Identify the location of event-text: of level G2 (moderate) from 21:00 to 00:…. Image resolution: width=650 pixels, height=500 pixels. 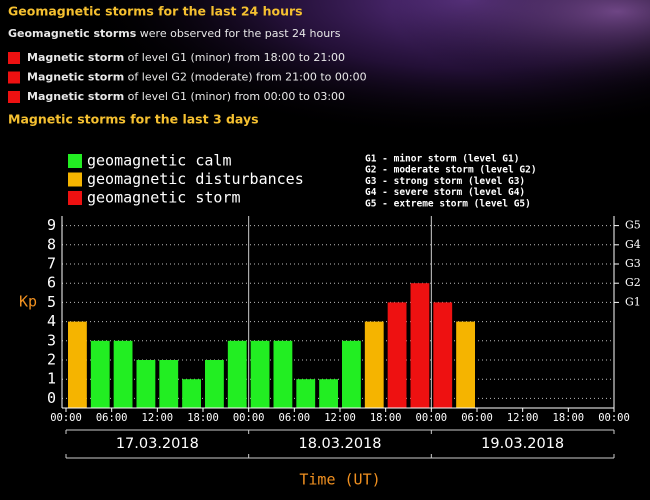
(245, 77).